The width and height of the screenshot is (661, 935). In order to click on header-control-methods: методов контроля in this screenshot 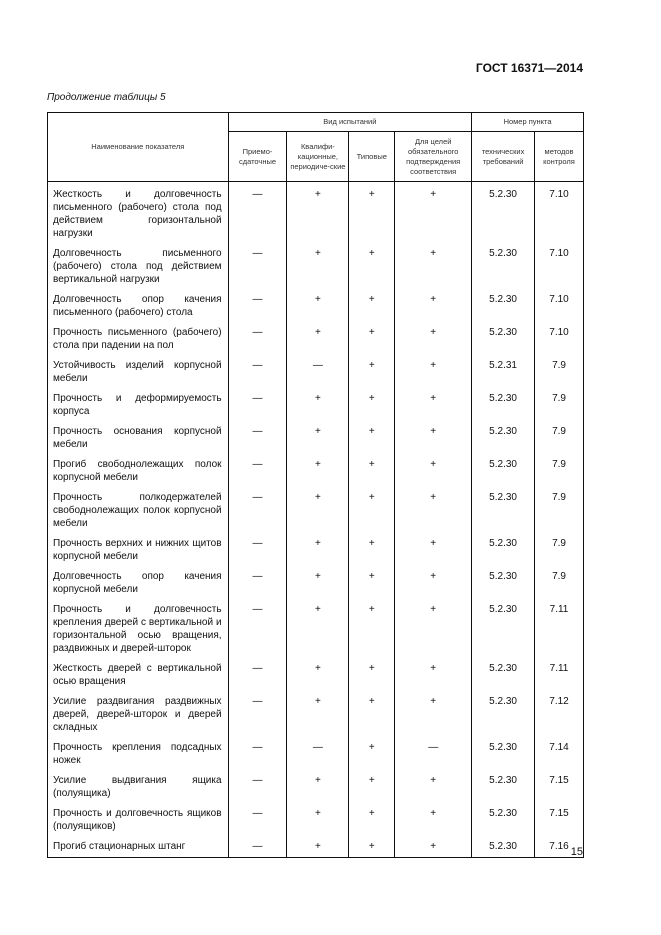, I will do `click(559, 156)`.